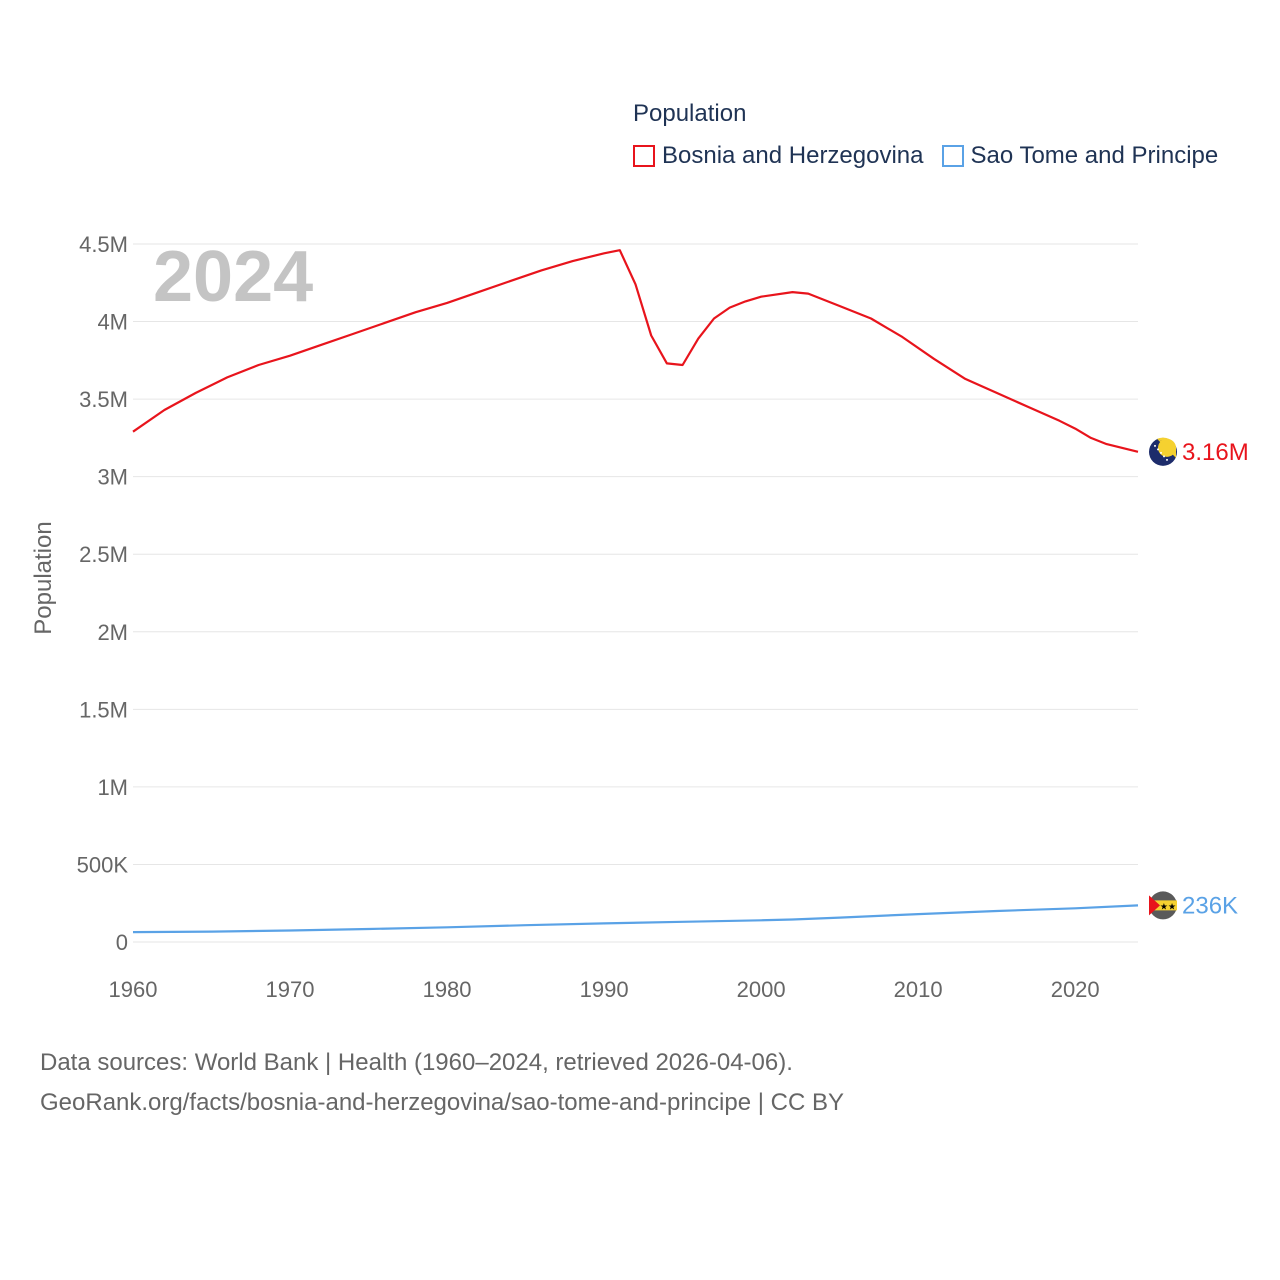 The width and height of the screenshot is (1280, 1280). What do you see at coordinates (103, 244) in the screenshot?
I see `y-tick-label: 4.5M` at bounding box center [103, 244].